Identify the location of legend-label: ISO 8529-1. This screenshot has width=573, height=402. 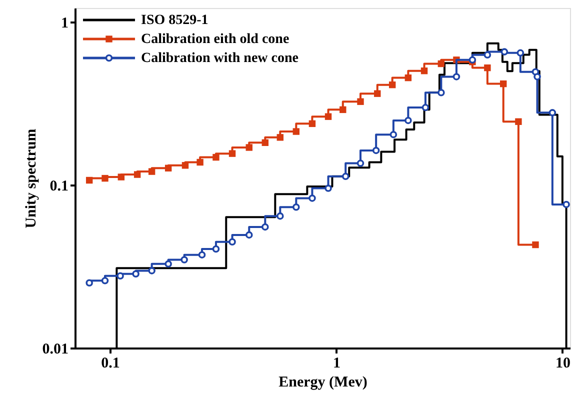
(174, 20).